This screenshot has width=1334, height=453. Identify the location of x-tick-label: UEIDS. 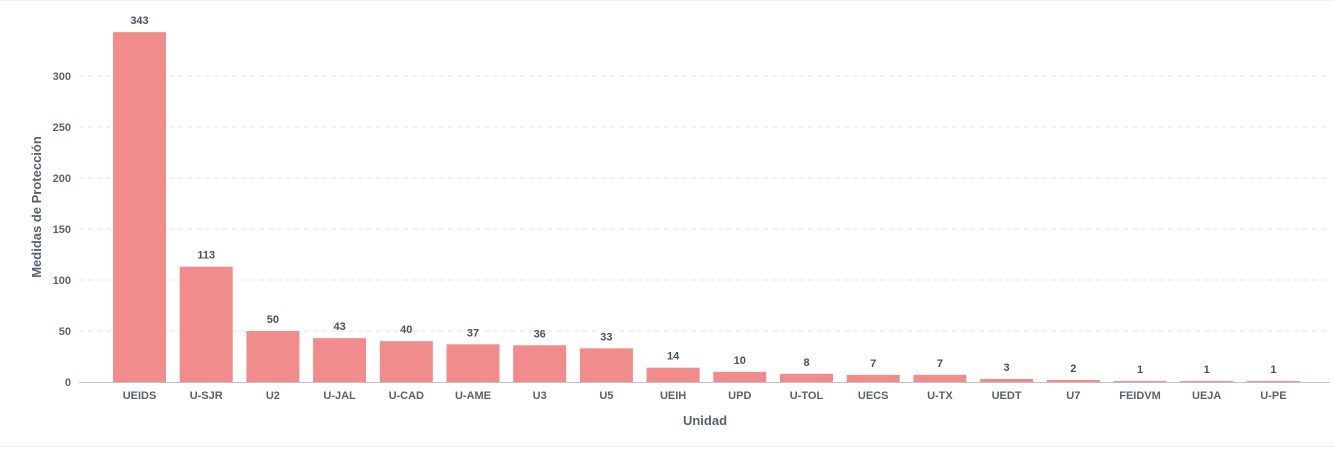
(140, 396).